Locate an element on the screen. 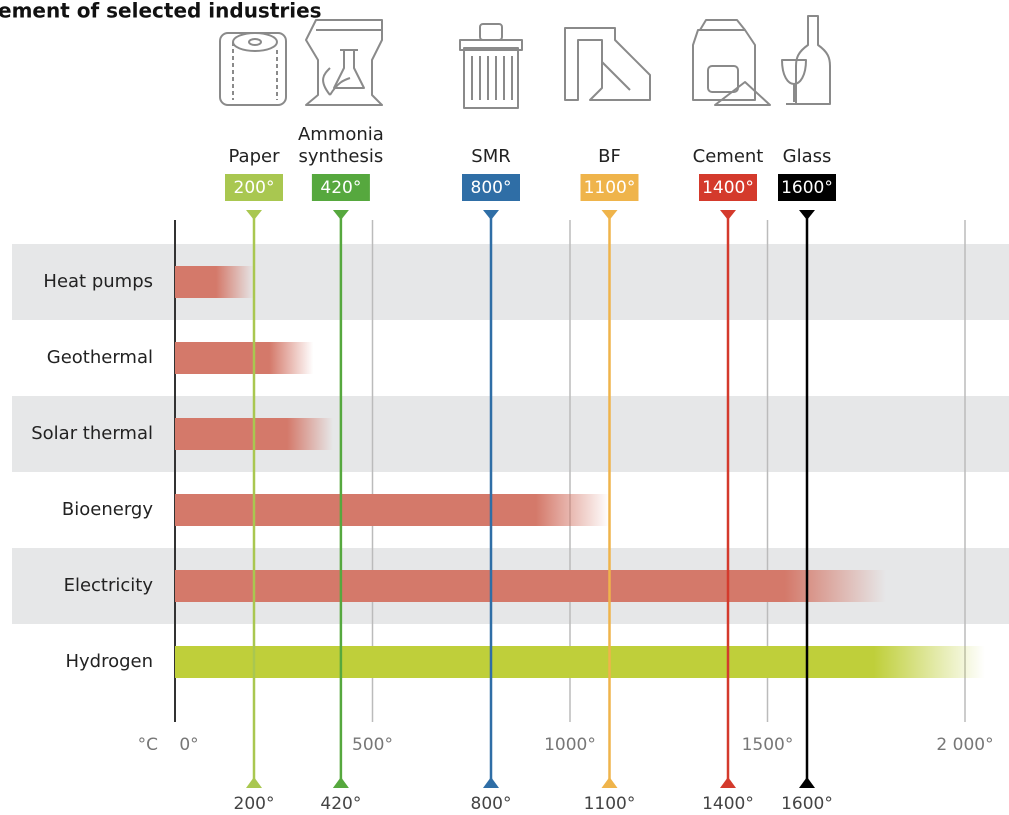  industry-bottom-label: 1600° is located at coordinates (807, 804).